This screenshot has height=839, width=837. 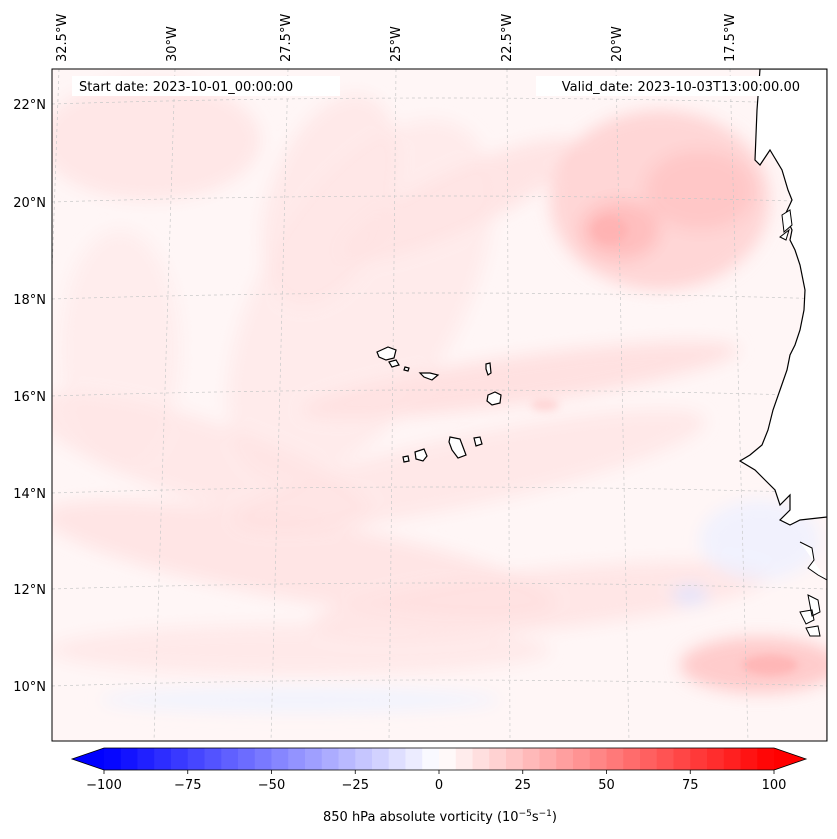 What do you see at coordinates (690, 785) in the screenshot?
I see `colorbar-tick-label: 75` at bounding box center [690, 785].